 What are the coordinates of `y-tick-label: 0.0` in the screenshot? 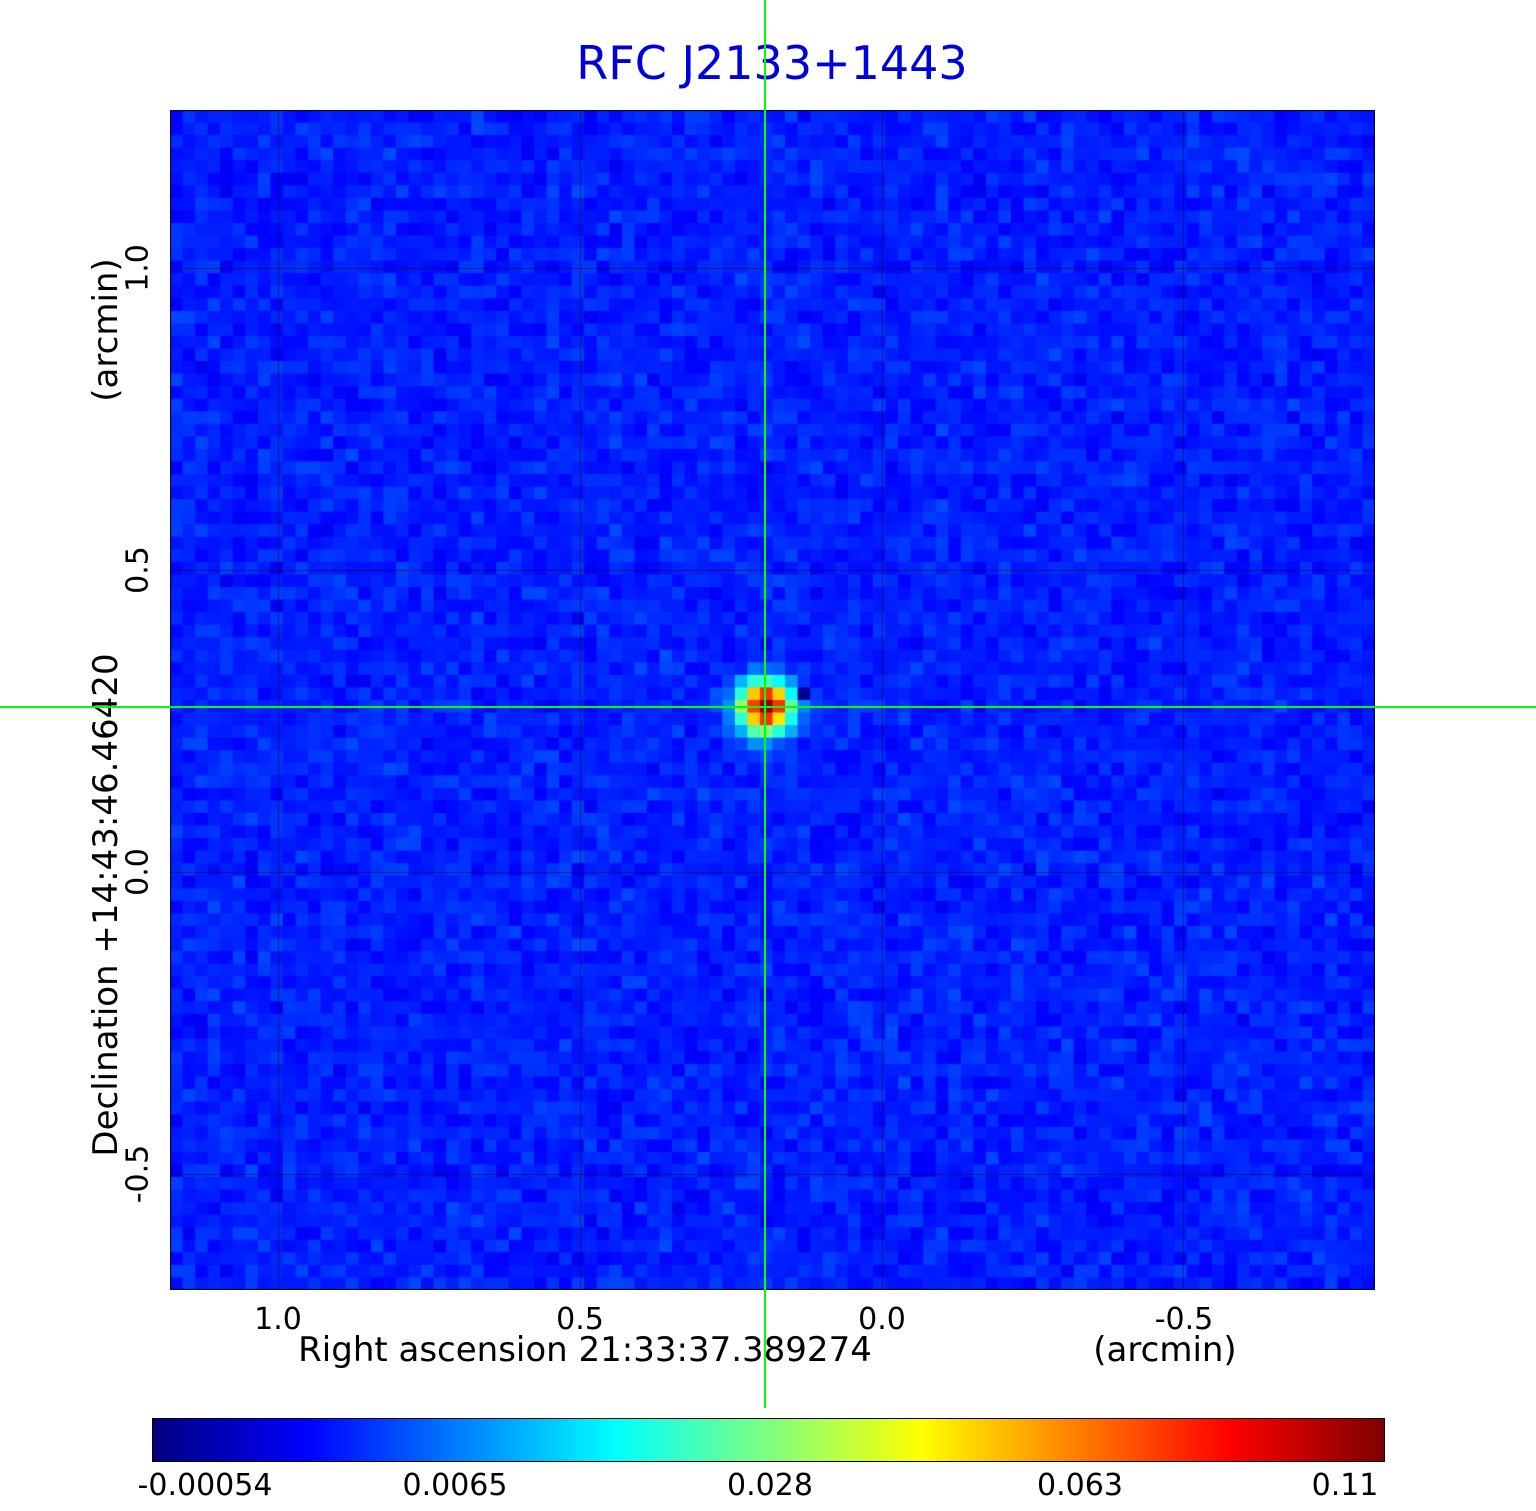 It's located at (138, 872).